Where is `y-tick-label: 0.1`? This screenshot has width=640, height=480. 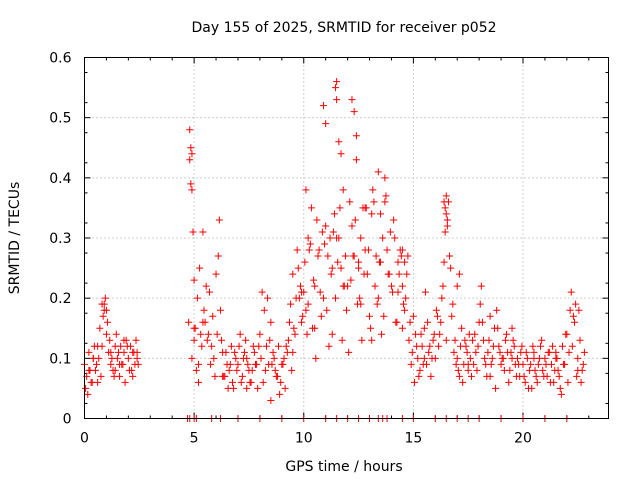
y-tick-label: 0.1 is located at coordinates (60, 359).